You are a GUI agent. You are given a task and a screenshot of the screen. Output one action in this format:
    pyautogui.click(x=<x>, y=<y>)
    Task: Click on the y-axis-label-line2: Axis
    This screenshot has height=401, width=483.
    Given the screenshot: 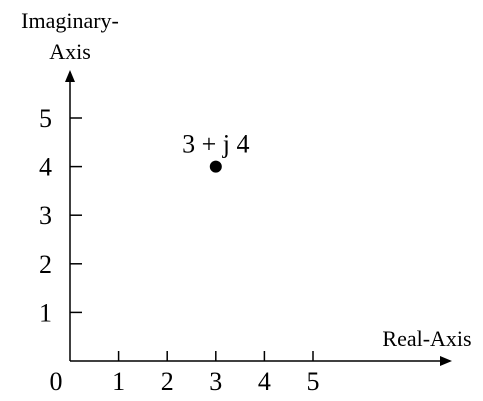 What is the action you would take?
    pyautogui.click(x=70, y=51)
    